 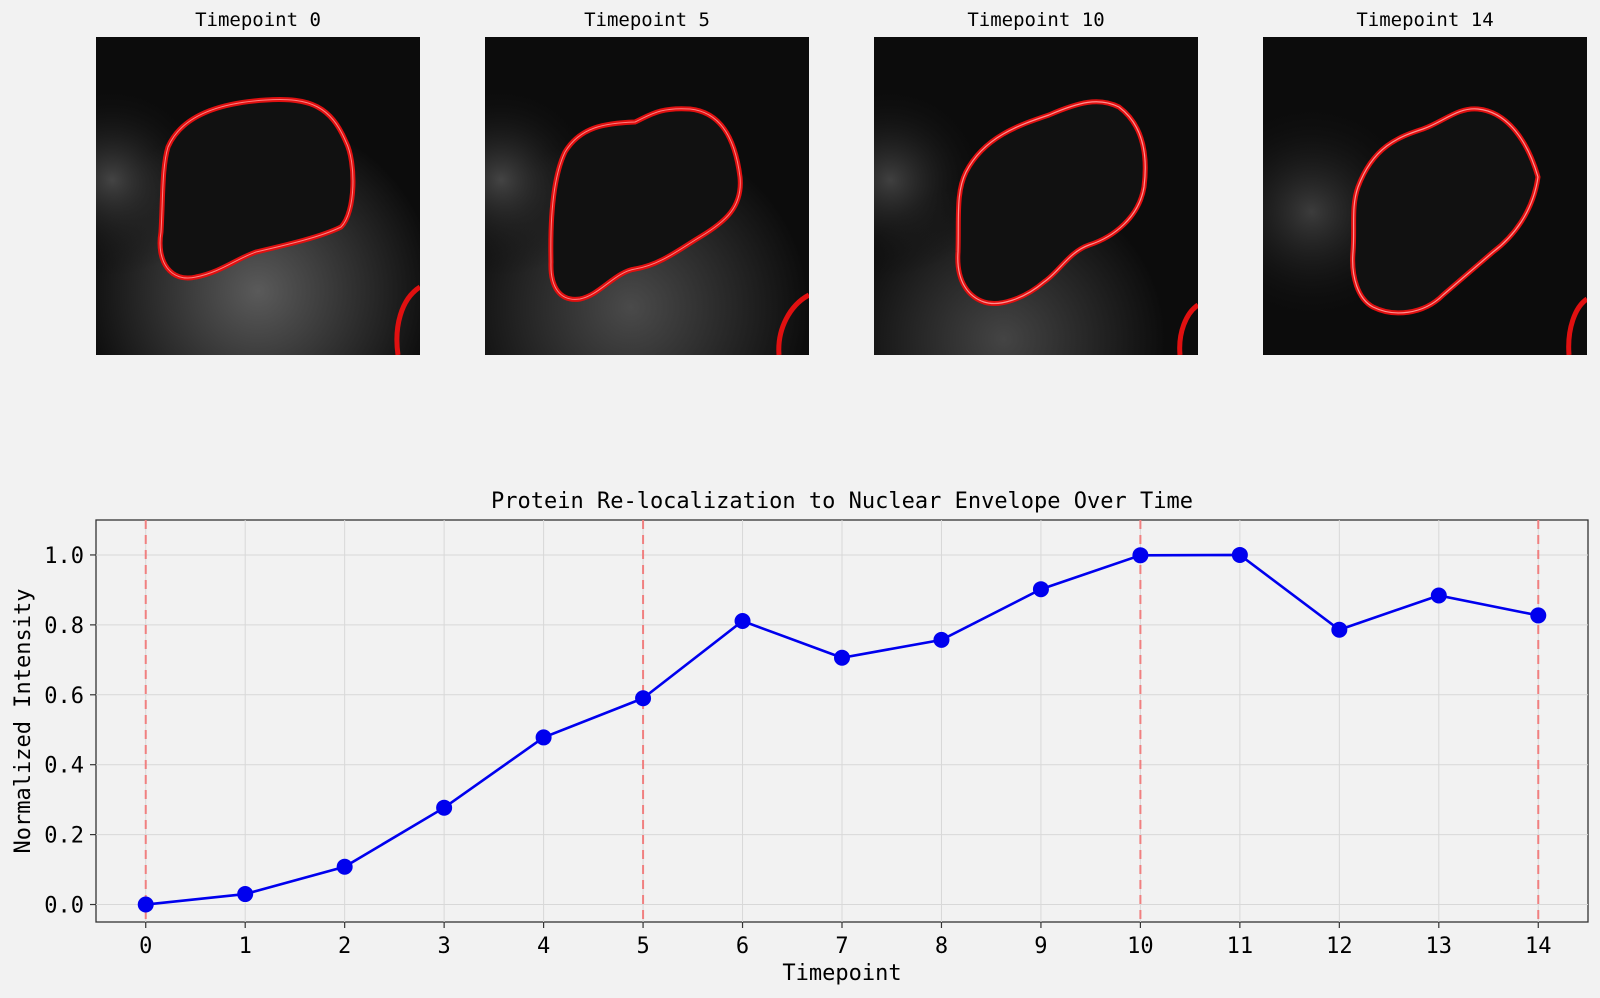 What do you see at coordinates (647, 20) in the screenshot?
I see `panel-title-5: Timepoint 5` at bounding box center [647, 20].